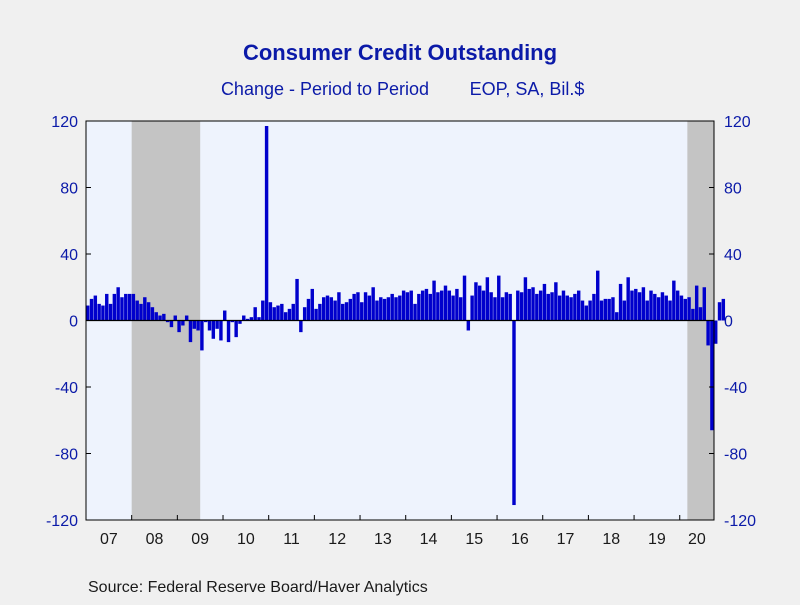 This screenshot has width=800, height=605. What do you see at coordinates (657, 539) in the screenshot?
I see `x-tick-label: 19` at bounding box center [657, 539].